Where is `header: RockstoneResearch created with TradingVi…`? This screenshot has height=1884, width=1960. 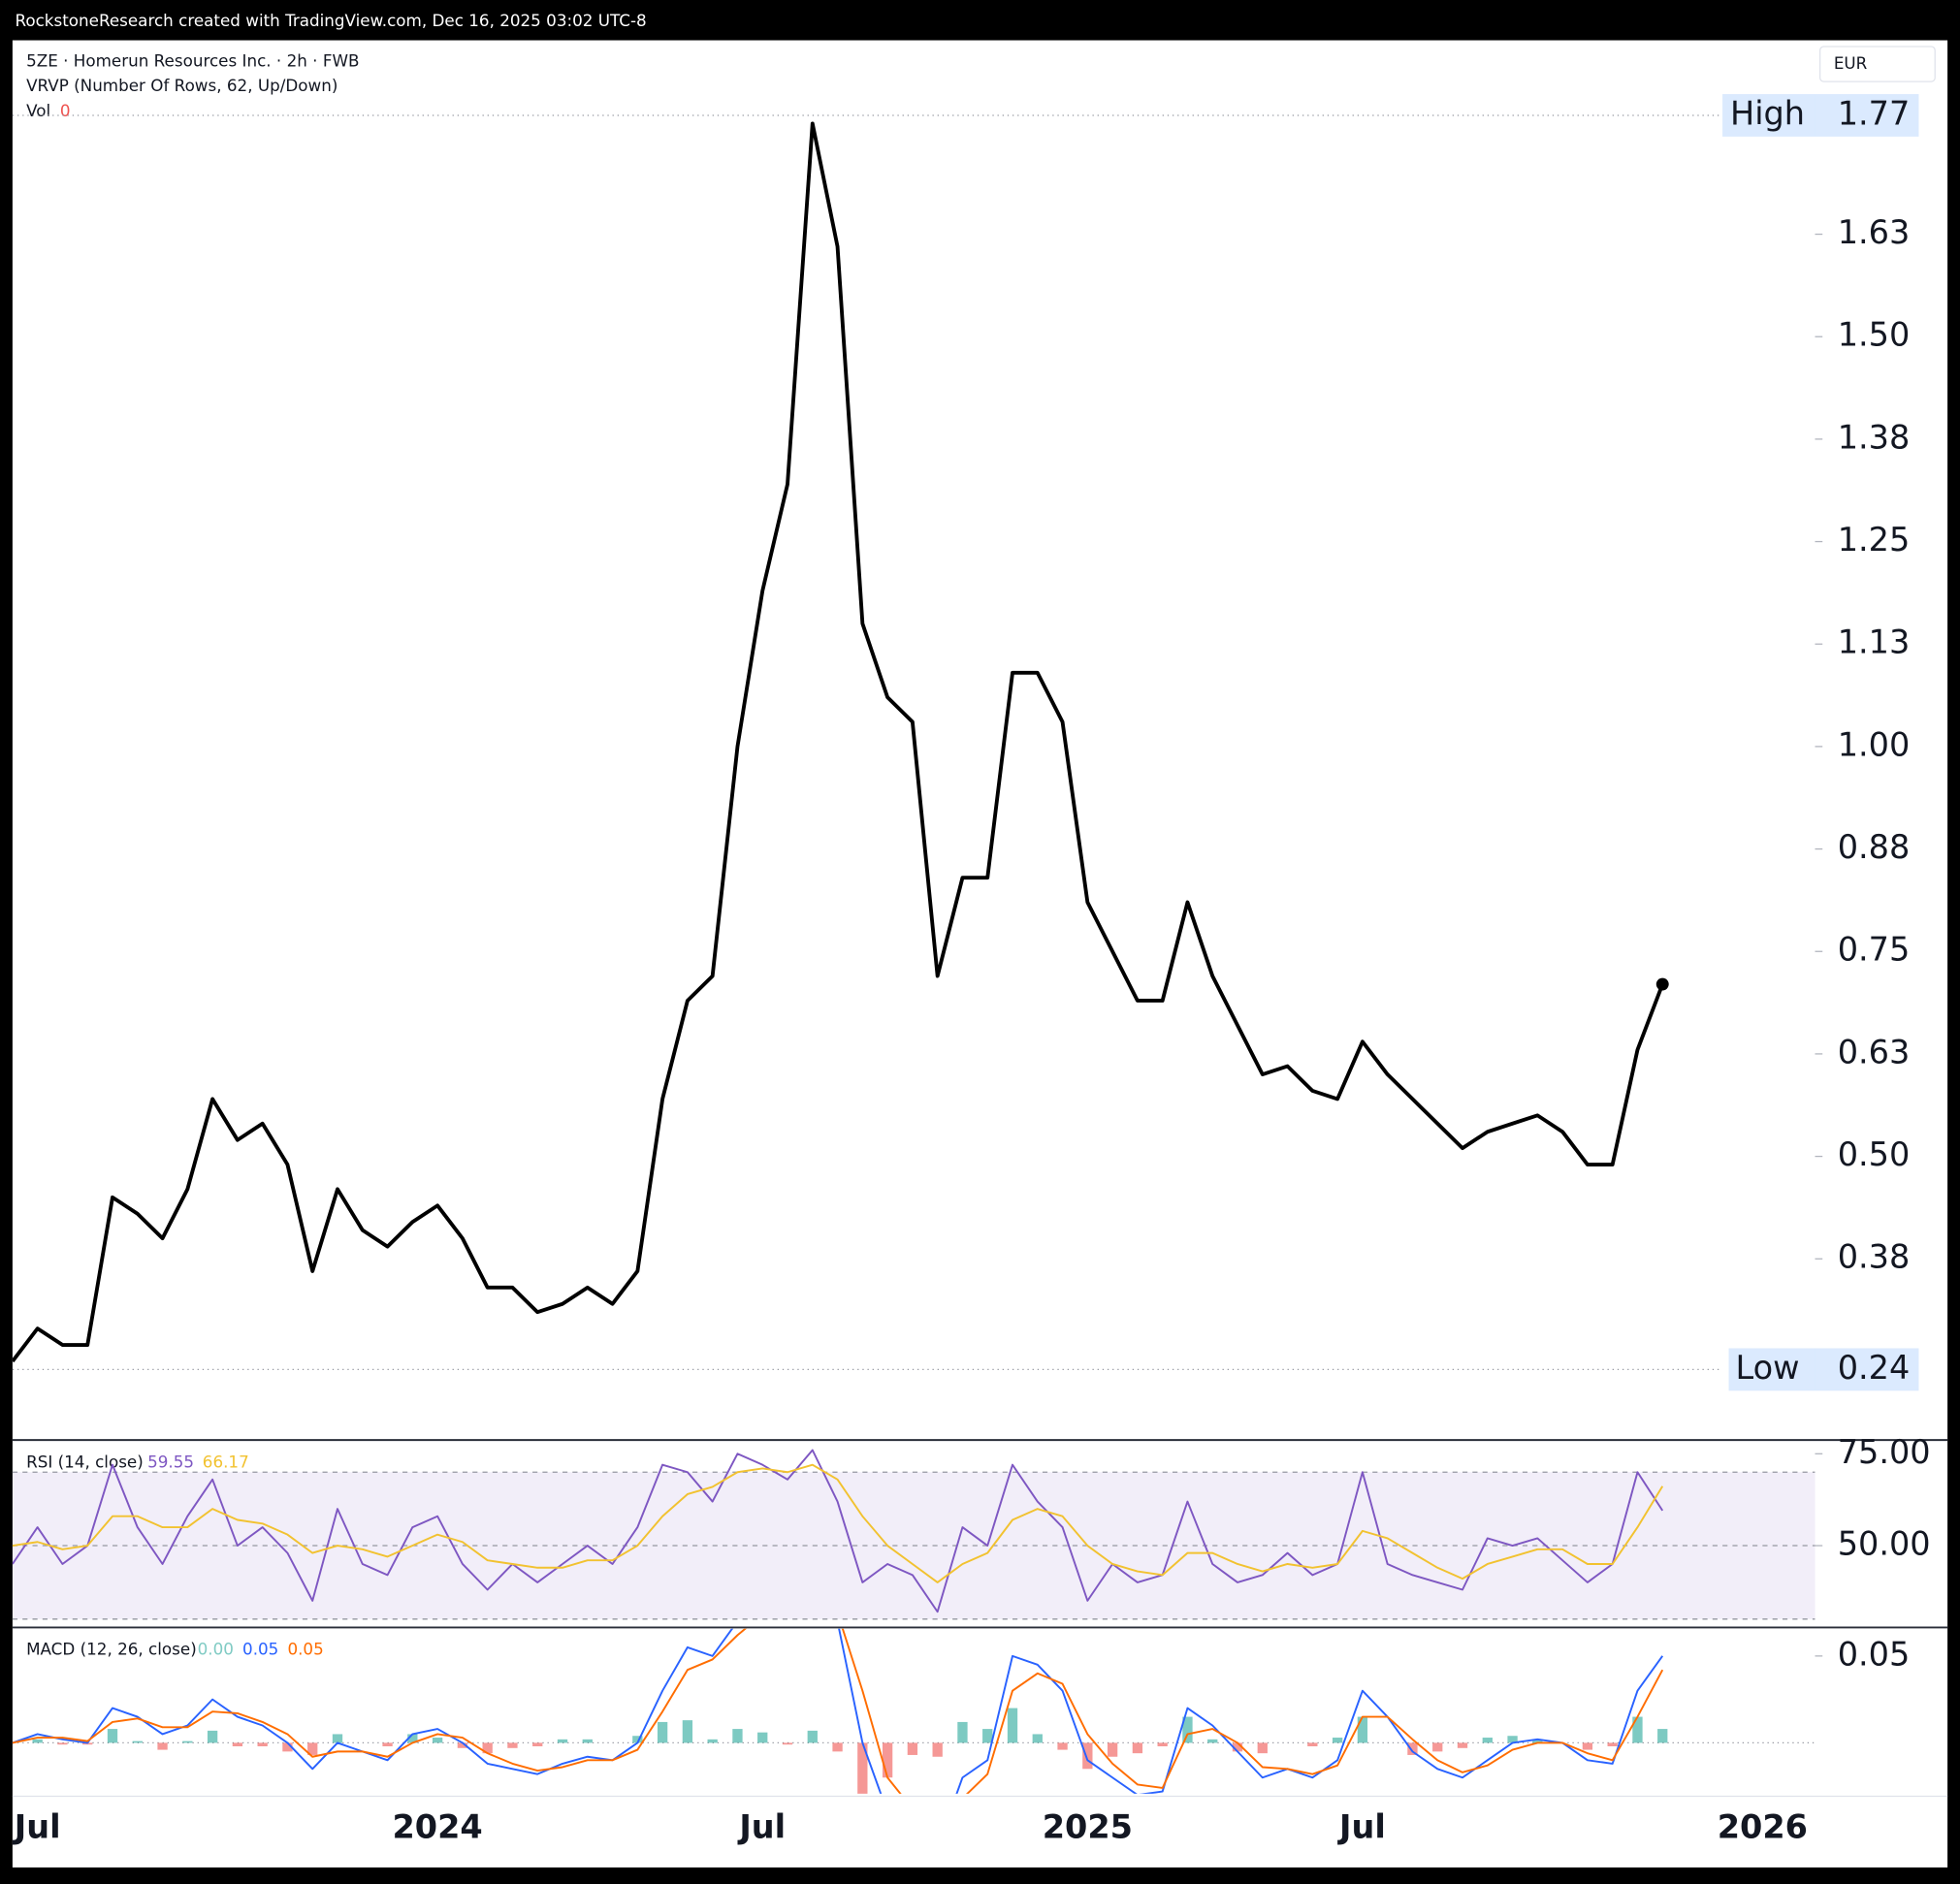 header: RockstoneResearch created with TradingVi… is located at coordinates (330, 20).